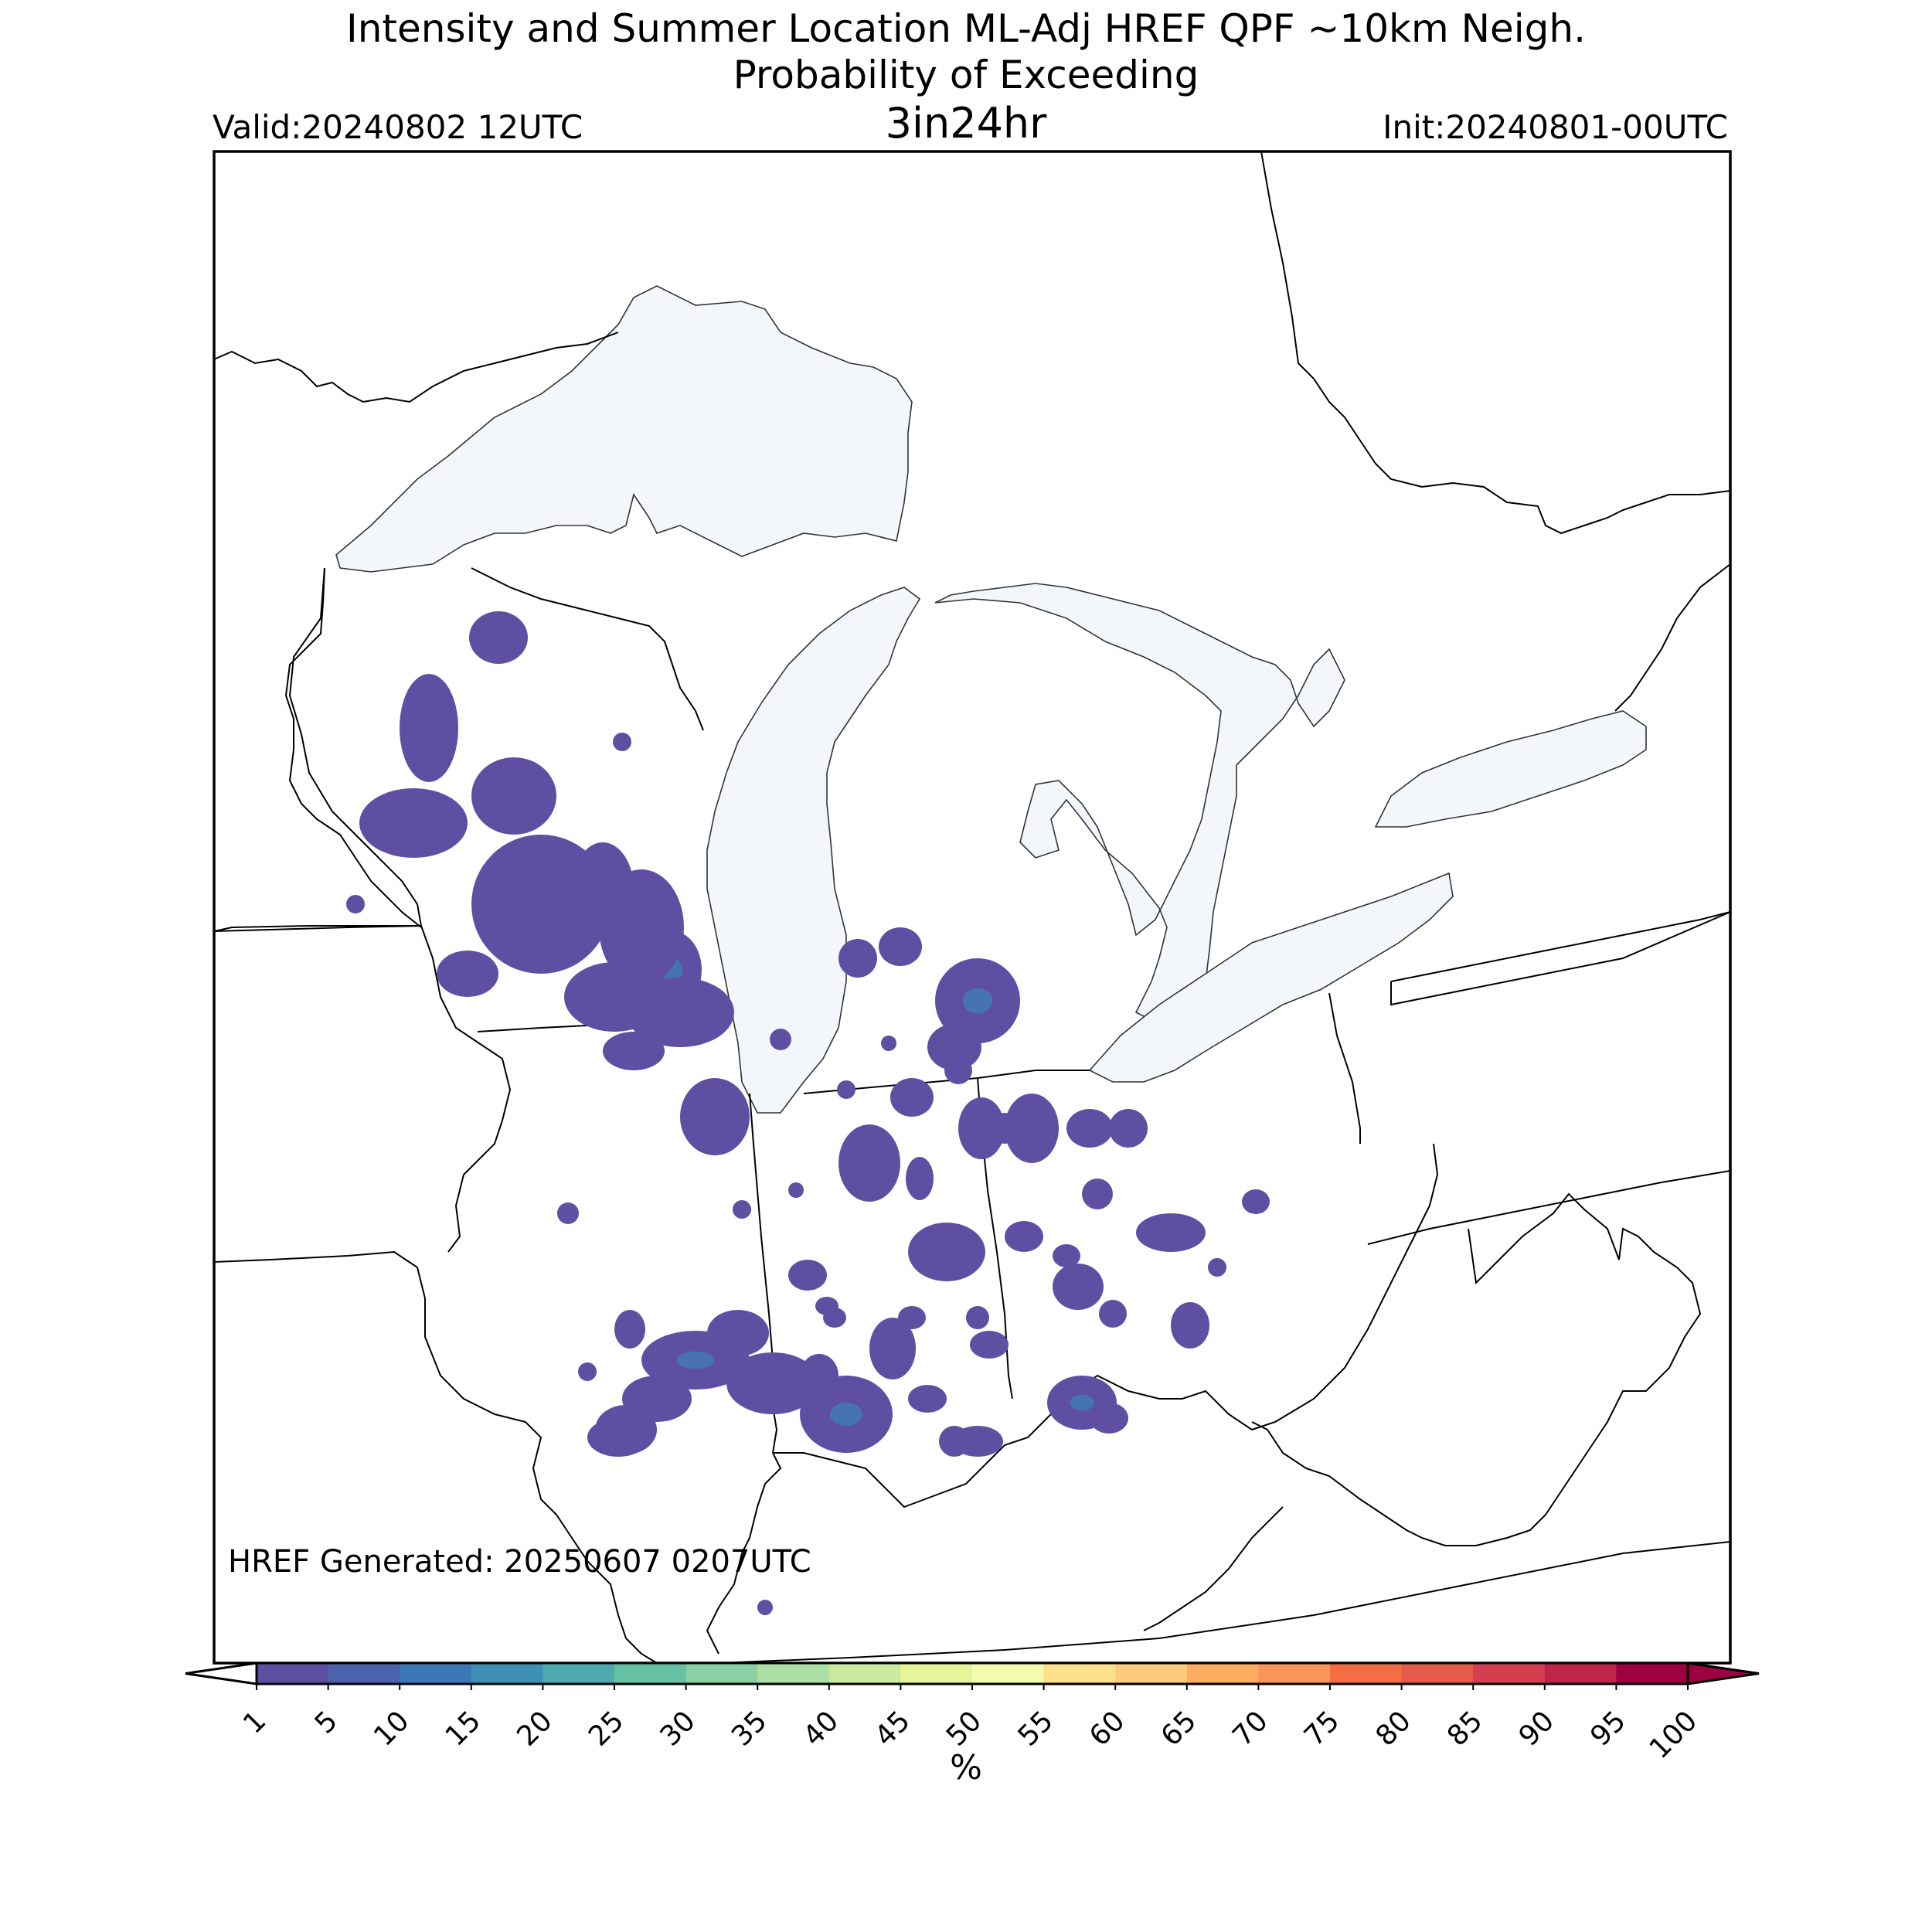 The height and width of the screenshot is (1932, 1932). I want to click on michigan-indiana-border, so click(891, 1085).